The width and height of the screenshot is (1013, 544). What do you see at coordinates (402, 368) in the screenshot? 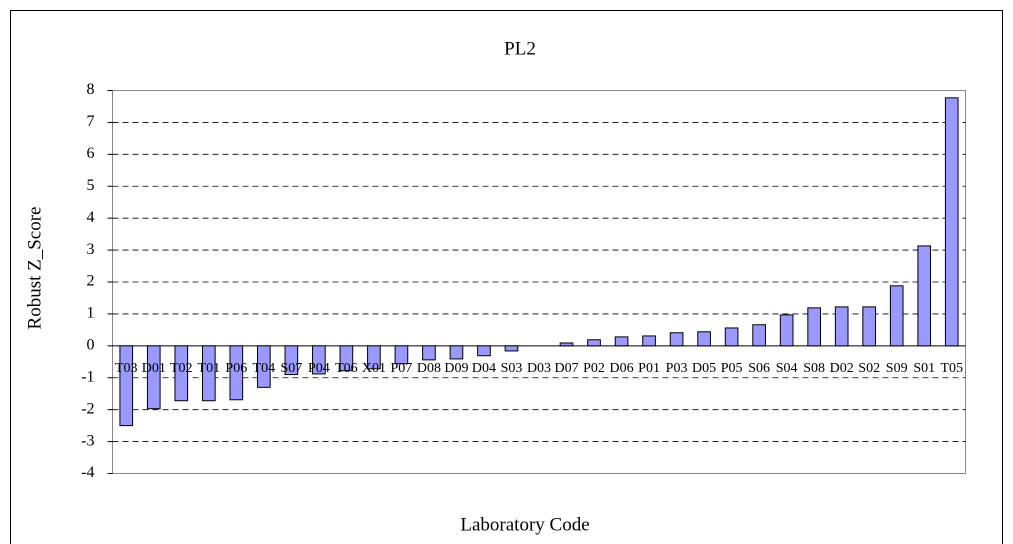
I see `x-tick-label: P07` at bounding box center [402, 368].